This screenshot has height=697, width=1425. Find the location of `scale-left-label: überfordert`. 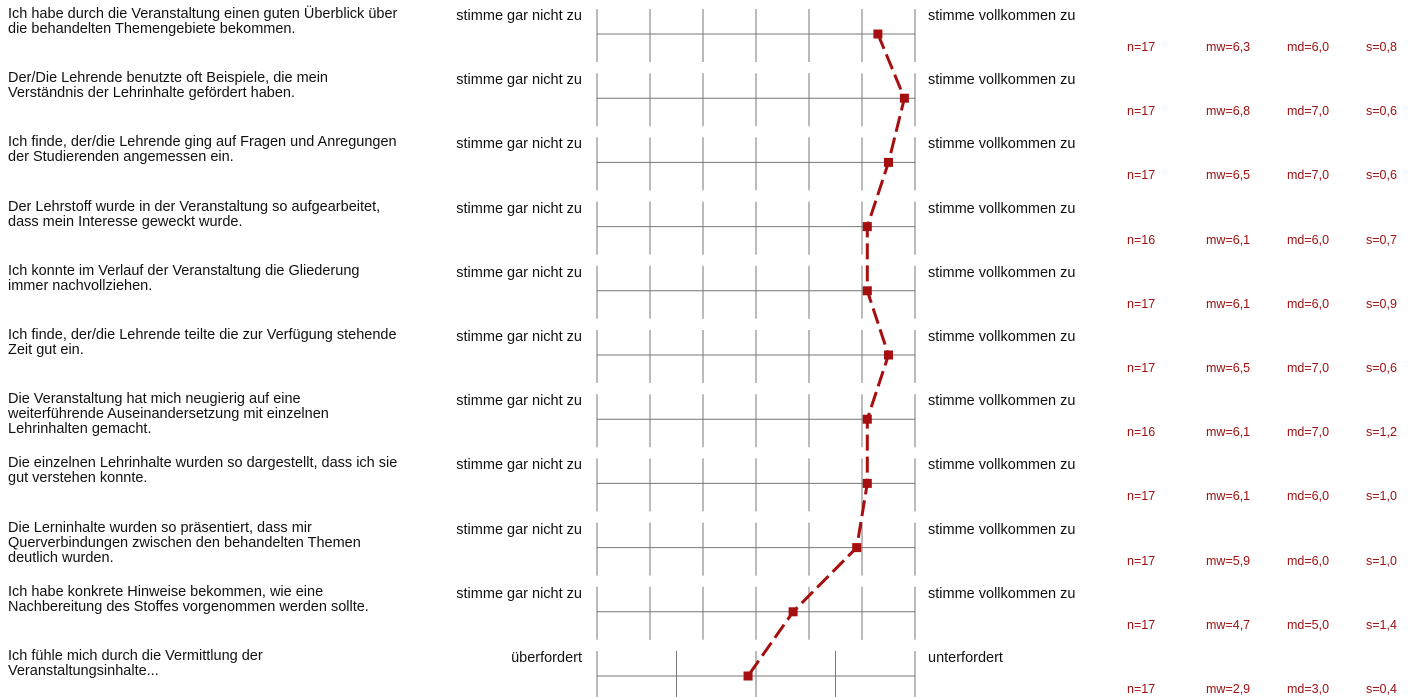

scale-left-label: überfordert is located at coordinates (546, 658).